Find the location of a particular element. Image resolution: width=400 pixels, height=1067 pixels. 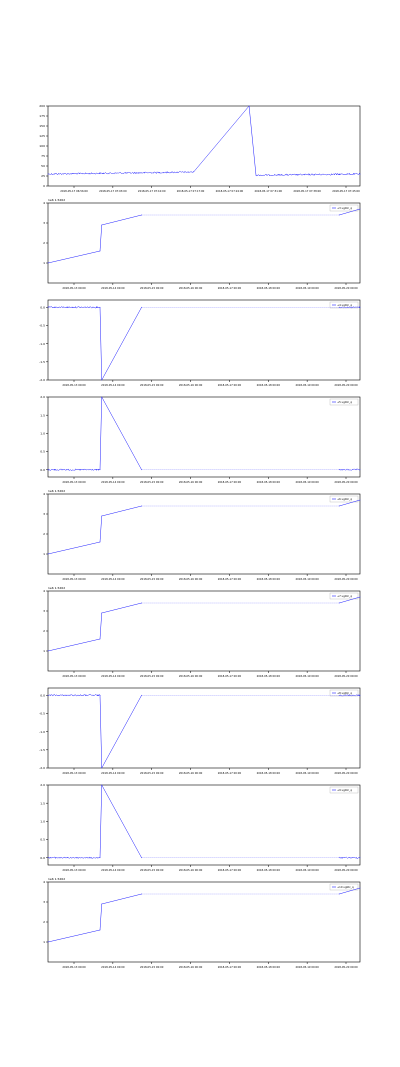

legend: +8 ugbtc_q is located at coordinates (344, 693).